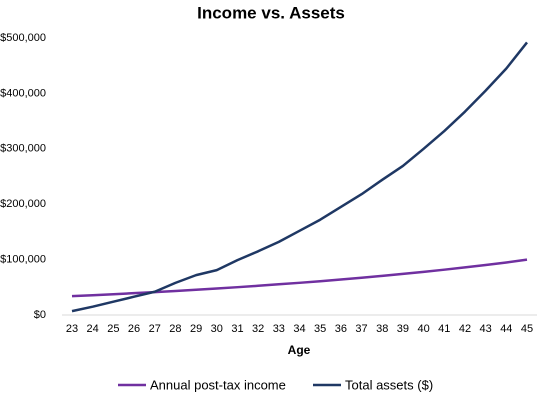  Describe the element at coordinates (279, 329) in the screenshot. I see `x-tick-label: 33` at that location.